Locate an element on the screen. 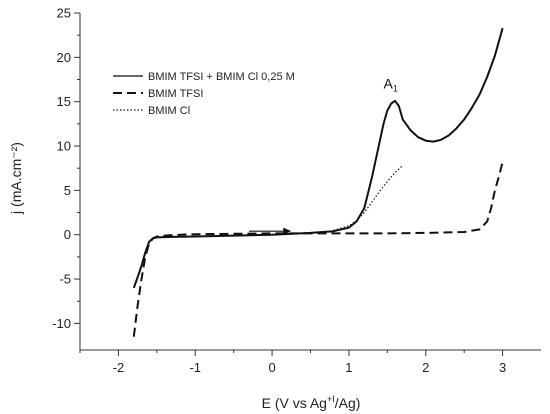  x-axis-label: E (V vs Ag+I/Ag) is located at coordinates (311, 402).